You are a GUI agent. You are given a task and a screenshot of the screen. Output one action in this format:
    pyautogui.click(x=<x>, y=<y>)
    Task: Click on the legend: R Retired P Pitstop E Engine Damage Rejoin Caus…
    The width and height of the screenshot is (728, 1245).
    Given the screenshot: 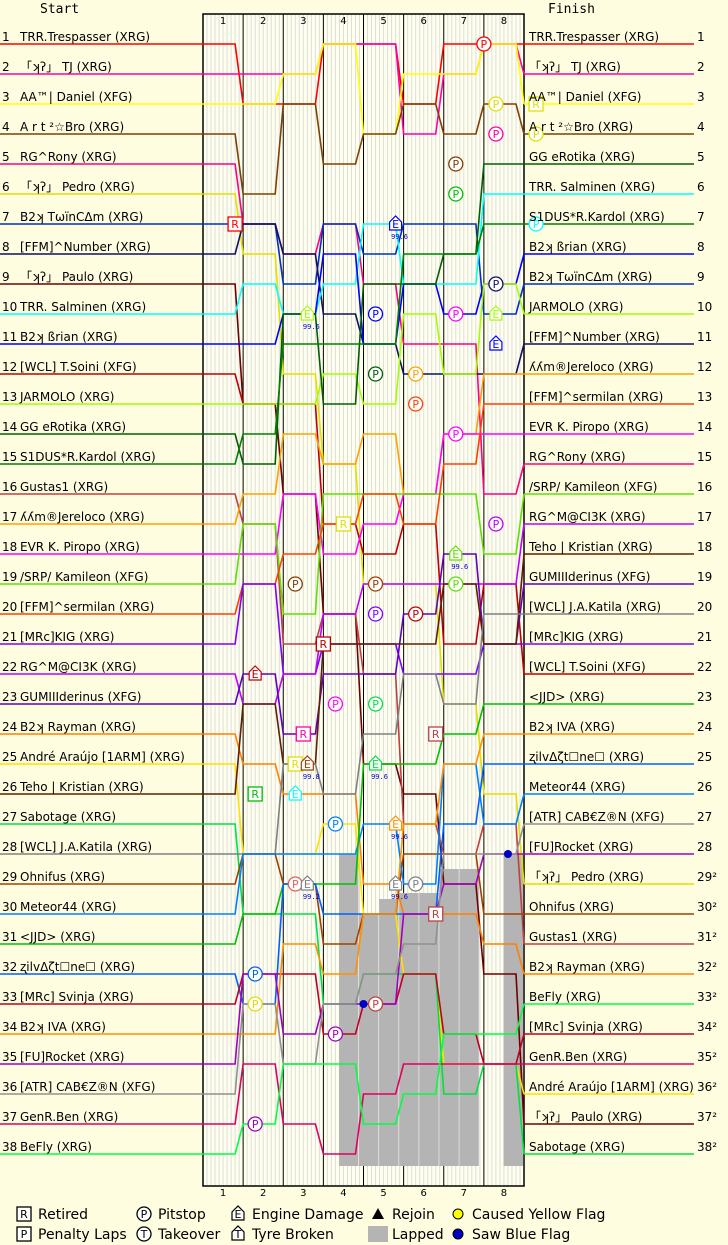 What is the action you would take?
    pyautogui.click(x=310, y=1224)
    